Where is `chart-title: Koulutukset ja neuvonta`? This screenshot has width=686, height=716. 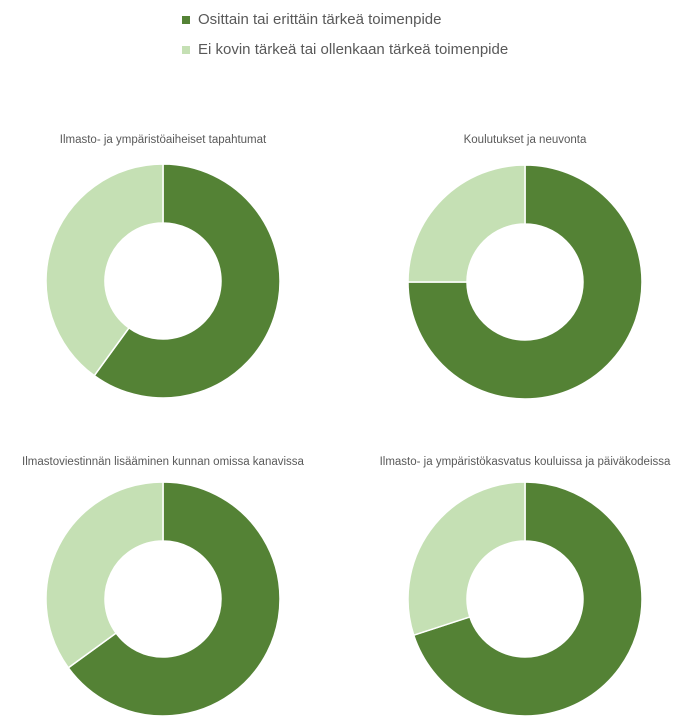 chart-title: Koulutukset ja neuvonta is located at coordinates (525, 140).